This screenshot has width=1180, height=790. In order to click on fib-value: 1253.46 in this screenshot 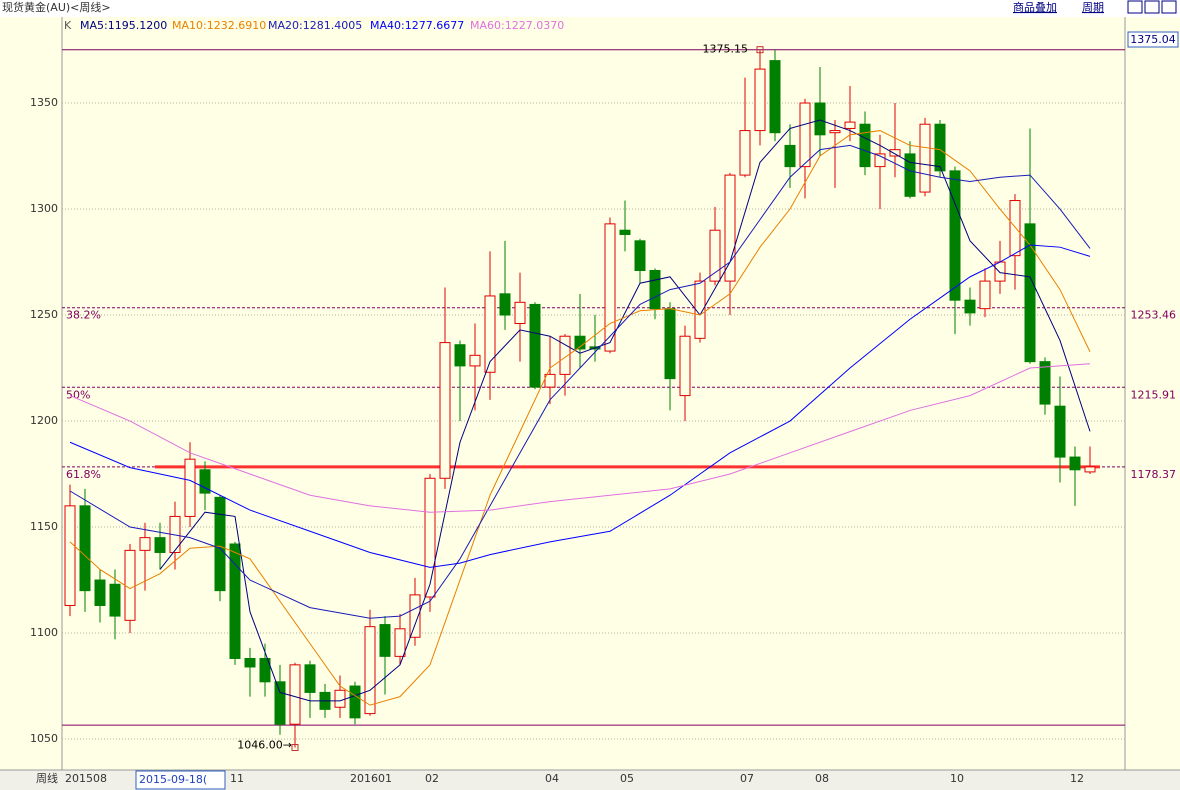, I will do `click(1154, 315)`.